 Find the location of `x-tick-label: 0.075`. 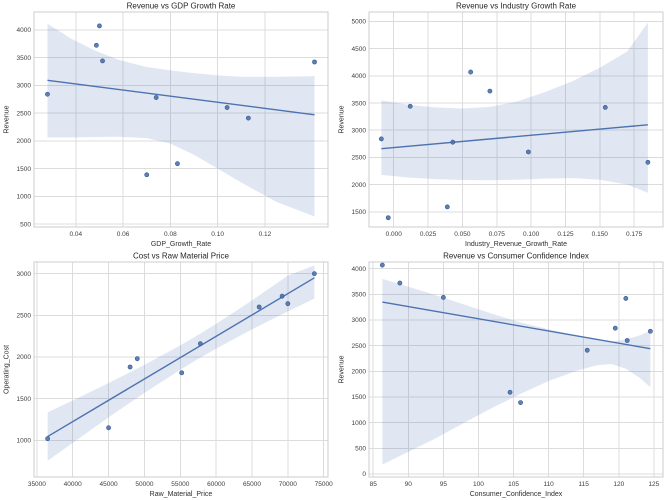

x-tick-label: 0.075 is located at coordinates (497, 234).